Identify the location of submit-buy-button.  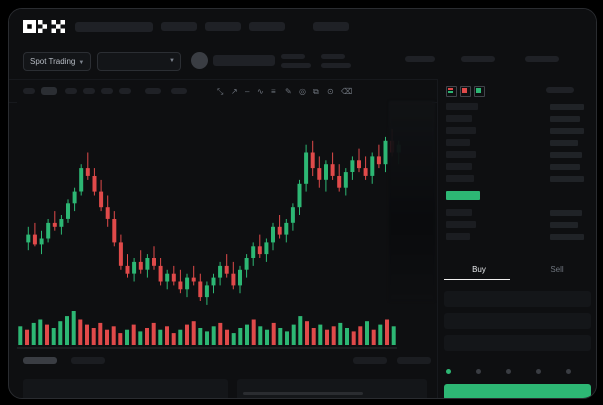
(517, 391).